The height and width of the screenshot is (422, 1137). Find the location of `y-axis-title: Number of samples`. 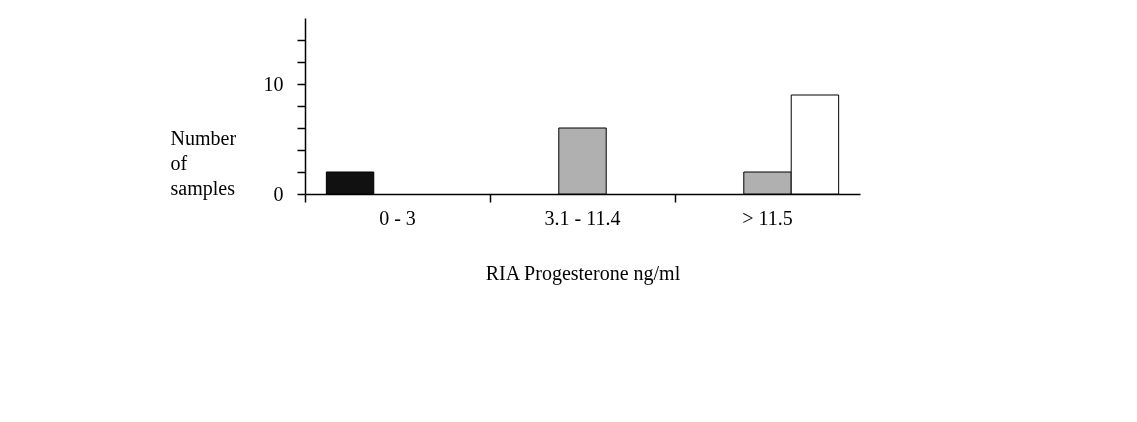

y-axis-title: Number of samples is located at coordinates (203, 163).